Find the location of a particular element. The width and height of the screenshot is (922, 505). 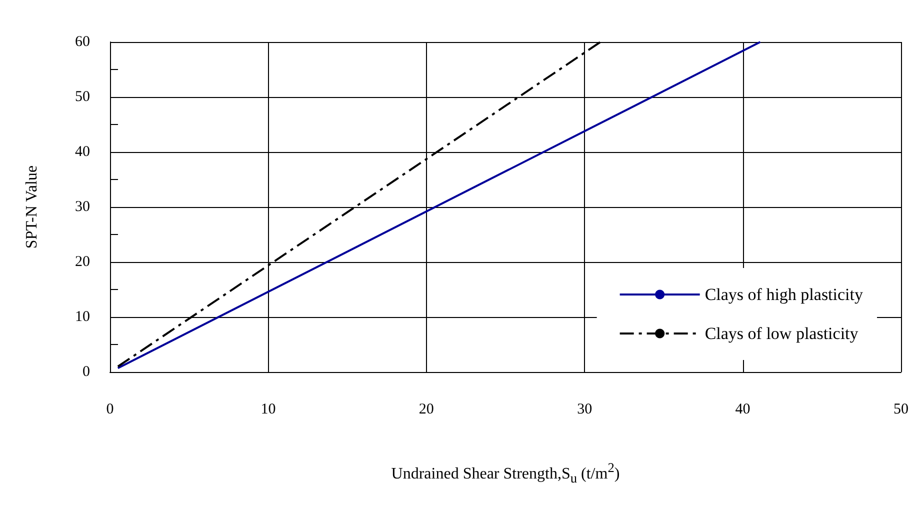

x-tick-label: 10 is located at coordinates (268, 410).